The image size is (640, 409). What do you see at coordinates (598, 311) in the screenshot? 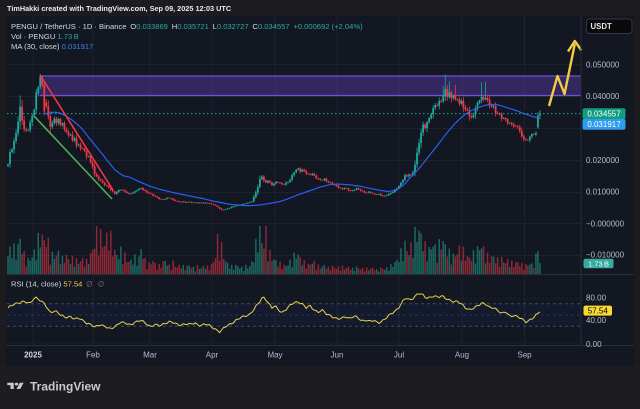
I see `svg-text: 57.54` at bounding box center [598, 311].